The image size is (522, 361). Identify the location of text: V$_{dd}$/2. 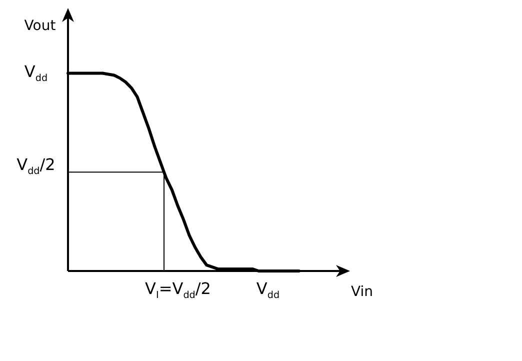
(36, 166).